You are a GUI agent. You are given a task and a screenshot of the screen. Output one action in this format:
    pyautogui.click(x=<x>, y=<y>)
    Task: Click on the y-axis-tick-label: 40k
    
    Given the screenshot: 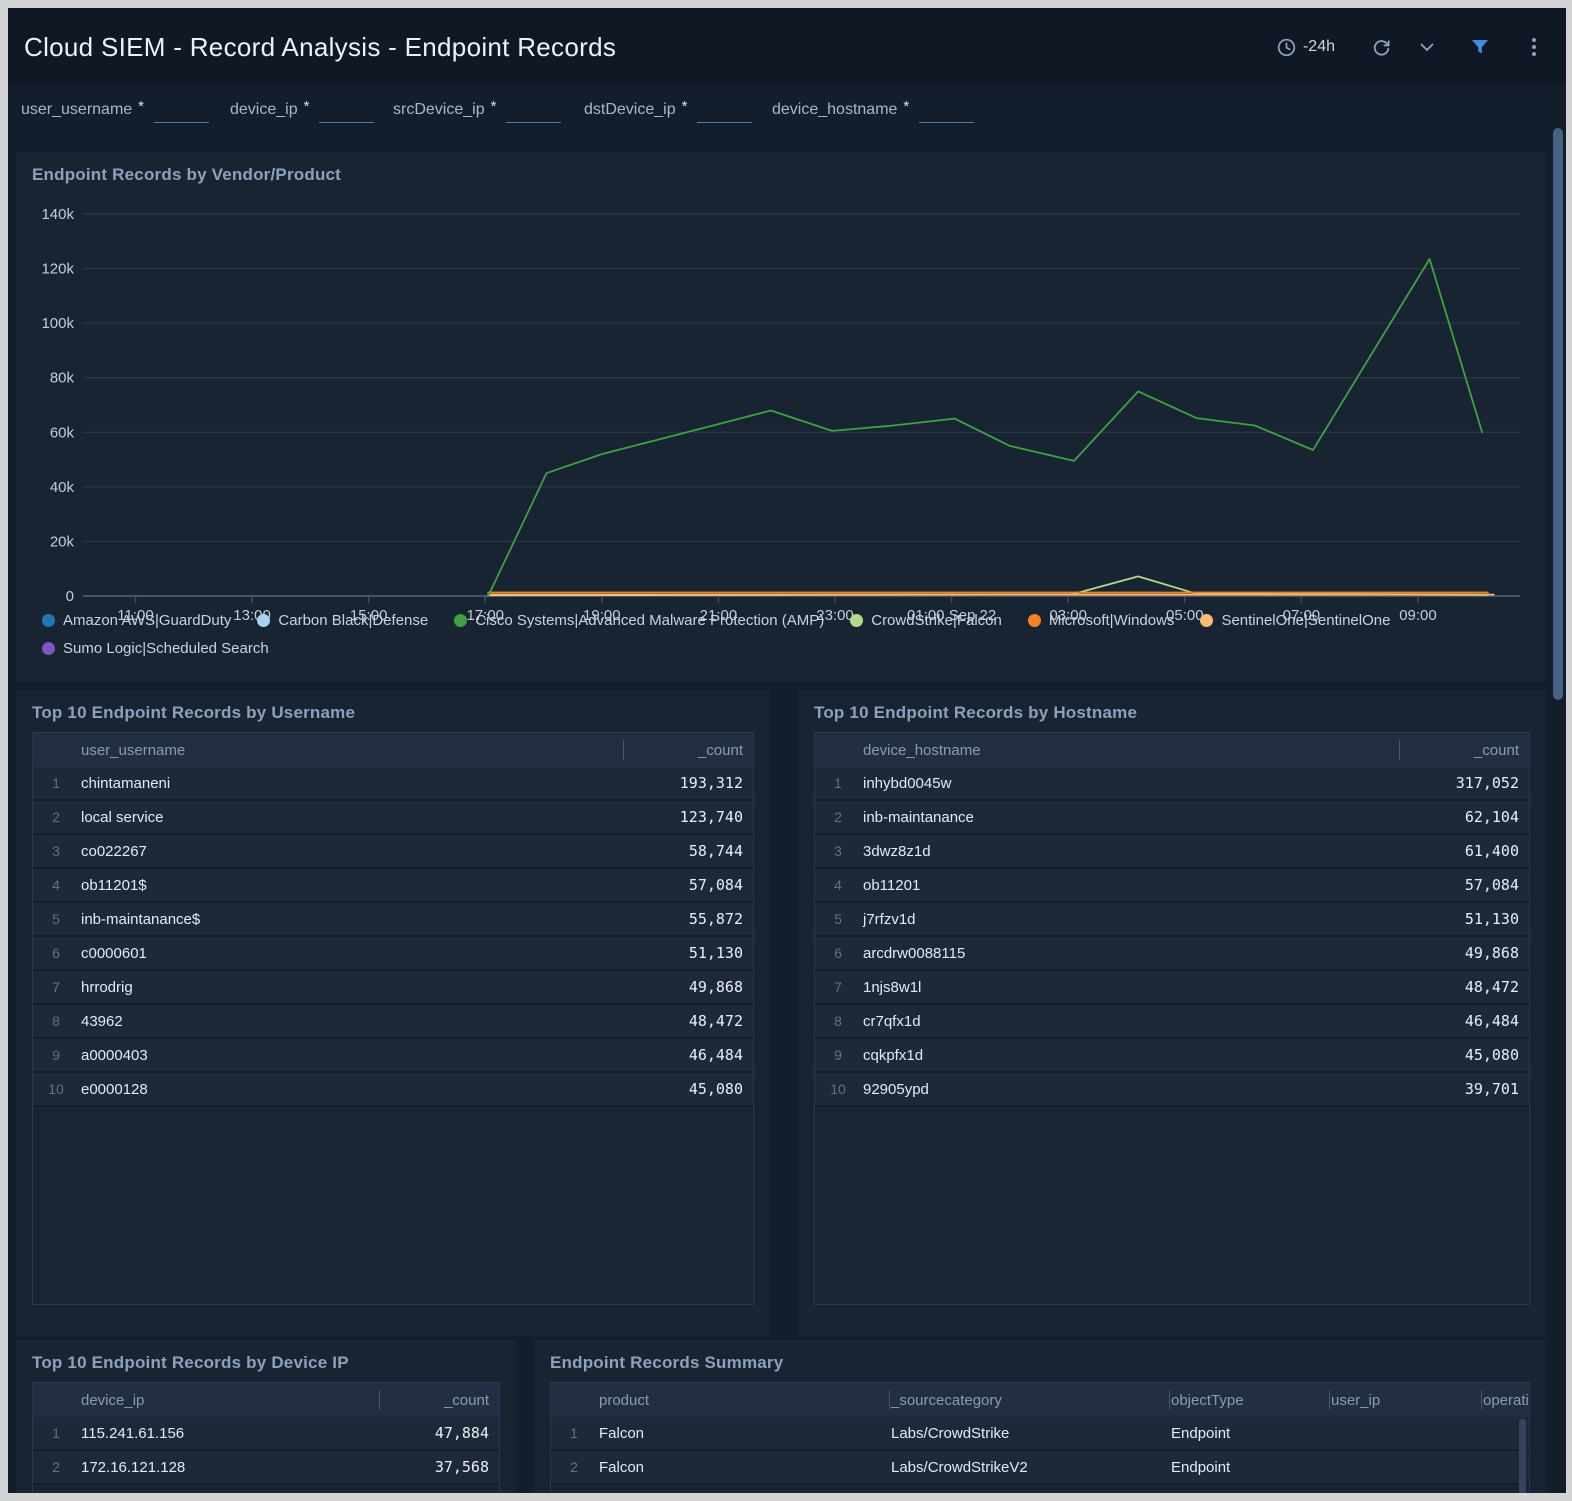 What is the action you would take?
    pyautogui.click(x=62, y=487)
    